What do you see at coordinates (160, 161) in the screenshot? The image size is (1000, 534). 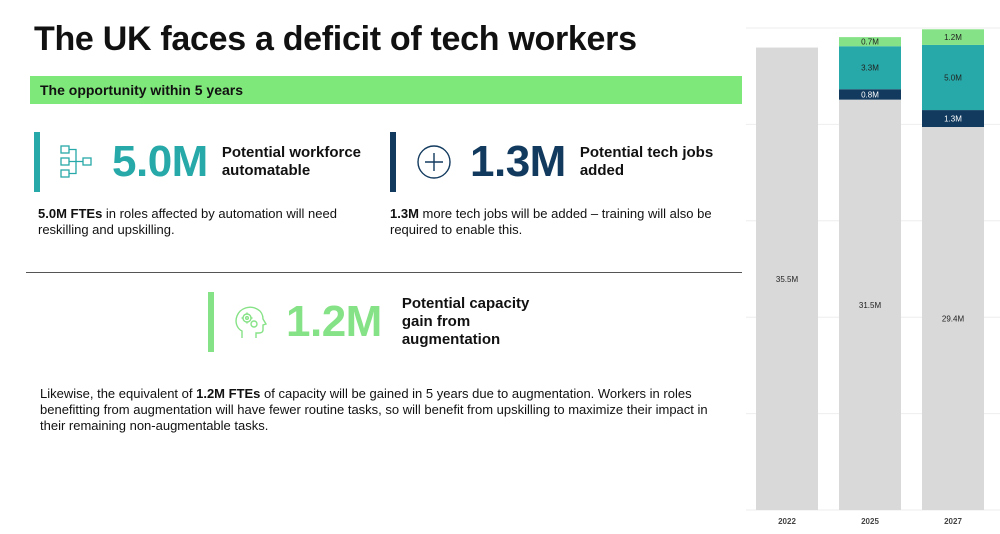 I see `stat-automatable-value: 5.0M` at bounding box center [160, 161].